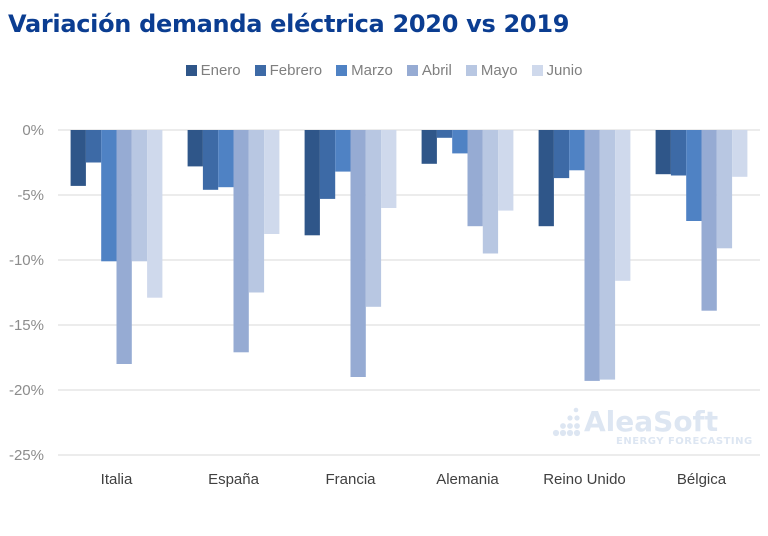 Image resolution: width=768 pixels, height=536 pixels. Describe the element at coordinates (26, 455) in the screenshot. I see `y-tick-label: -25%` at that location.